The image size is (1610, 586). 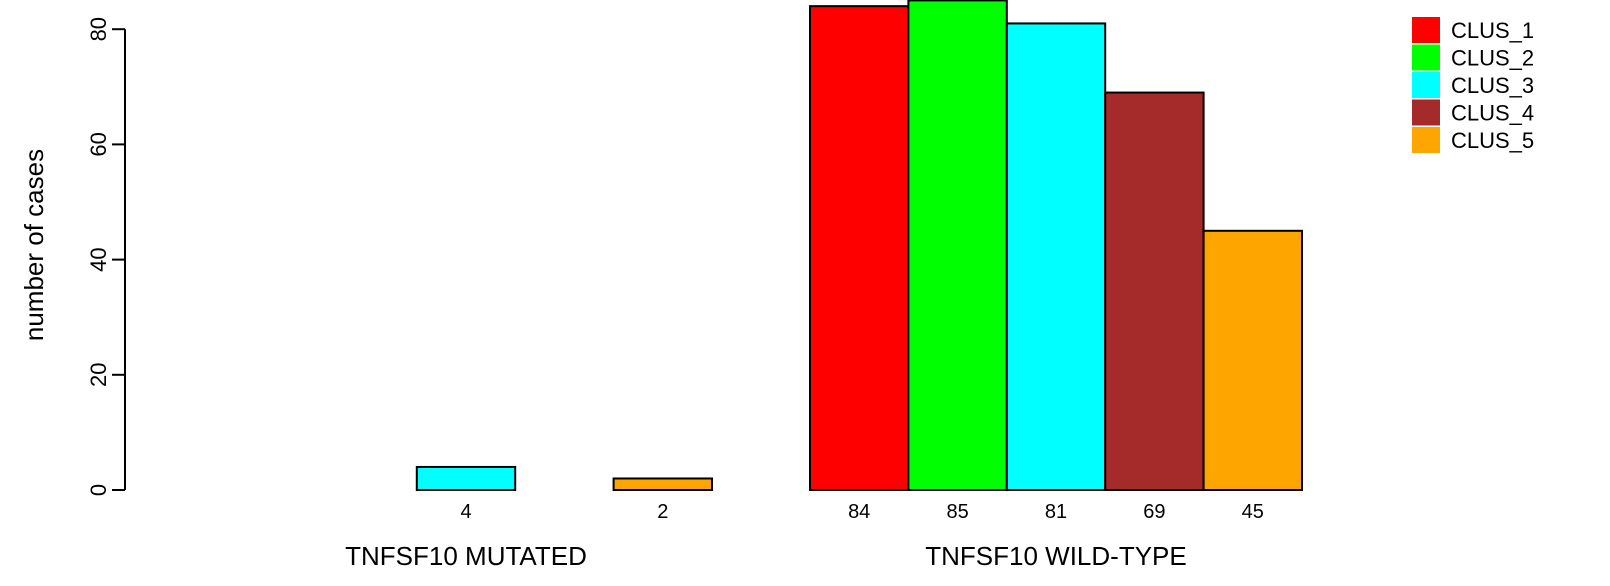 I want to click on legend-label: CLUS_5, so click(x=1492, y=140).